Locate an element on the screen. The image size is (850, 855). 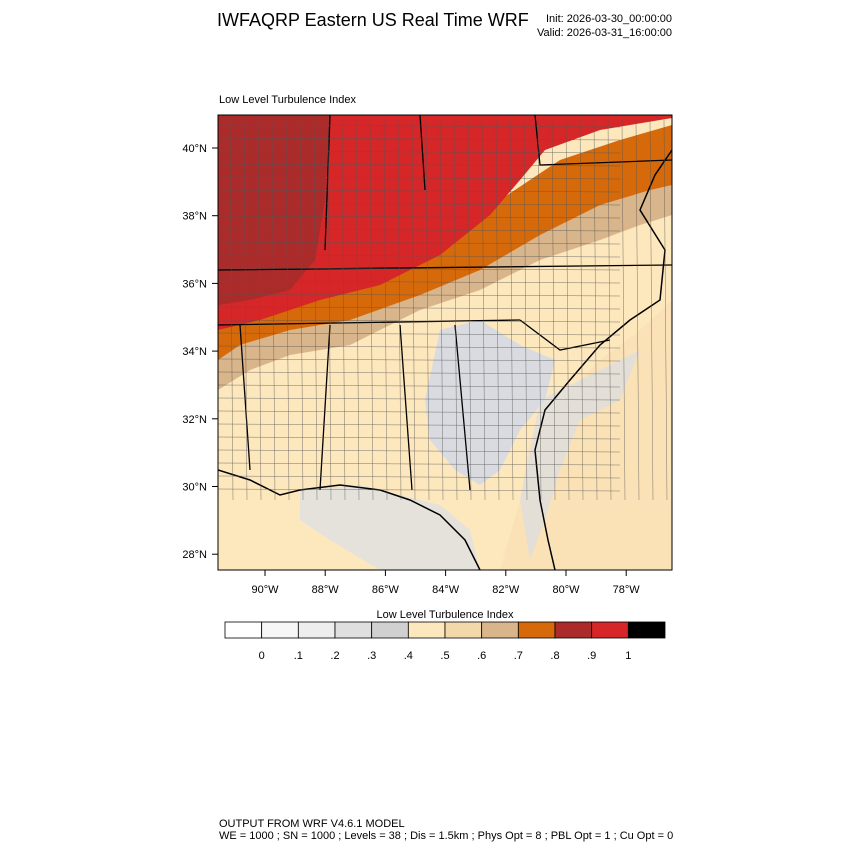
lat-label: 40°N is located at coordinates (194, 149).